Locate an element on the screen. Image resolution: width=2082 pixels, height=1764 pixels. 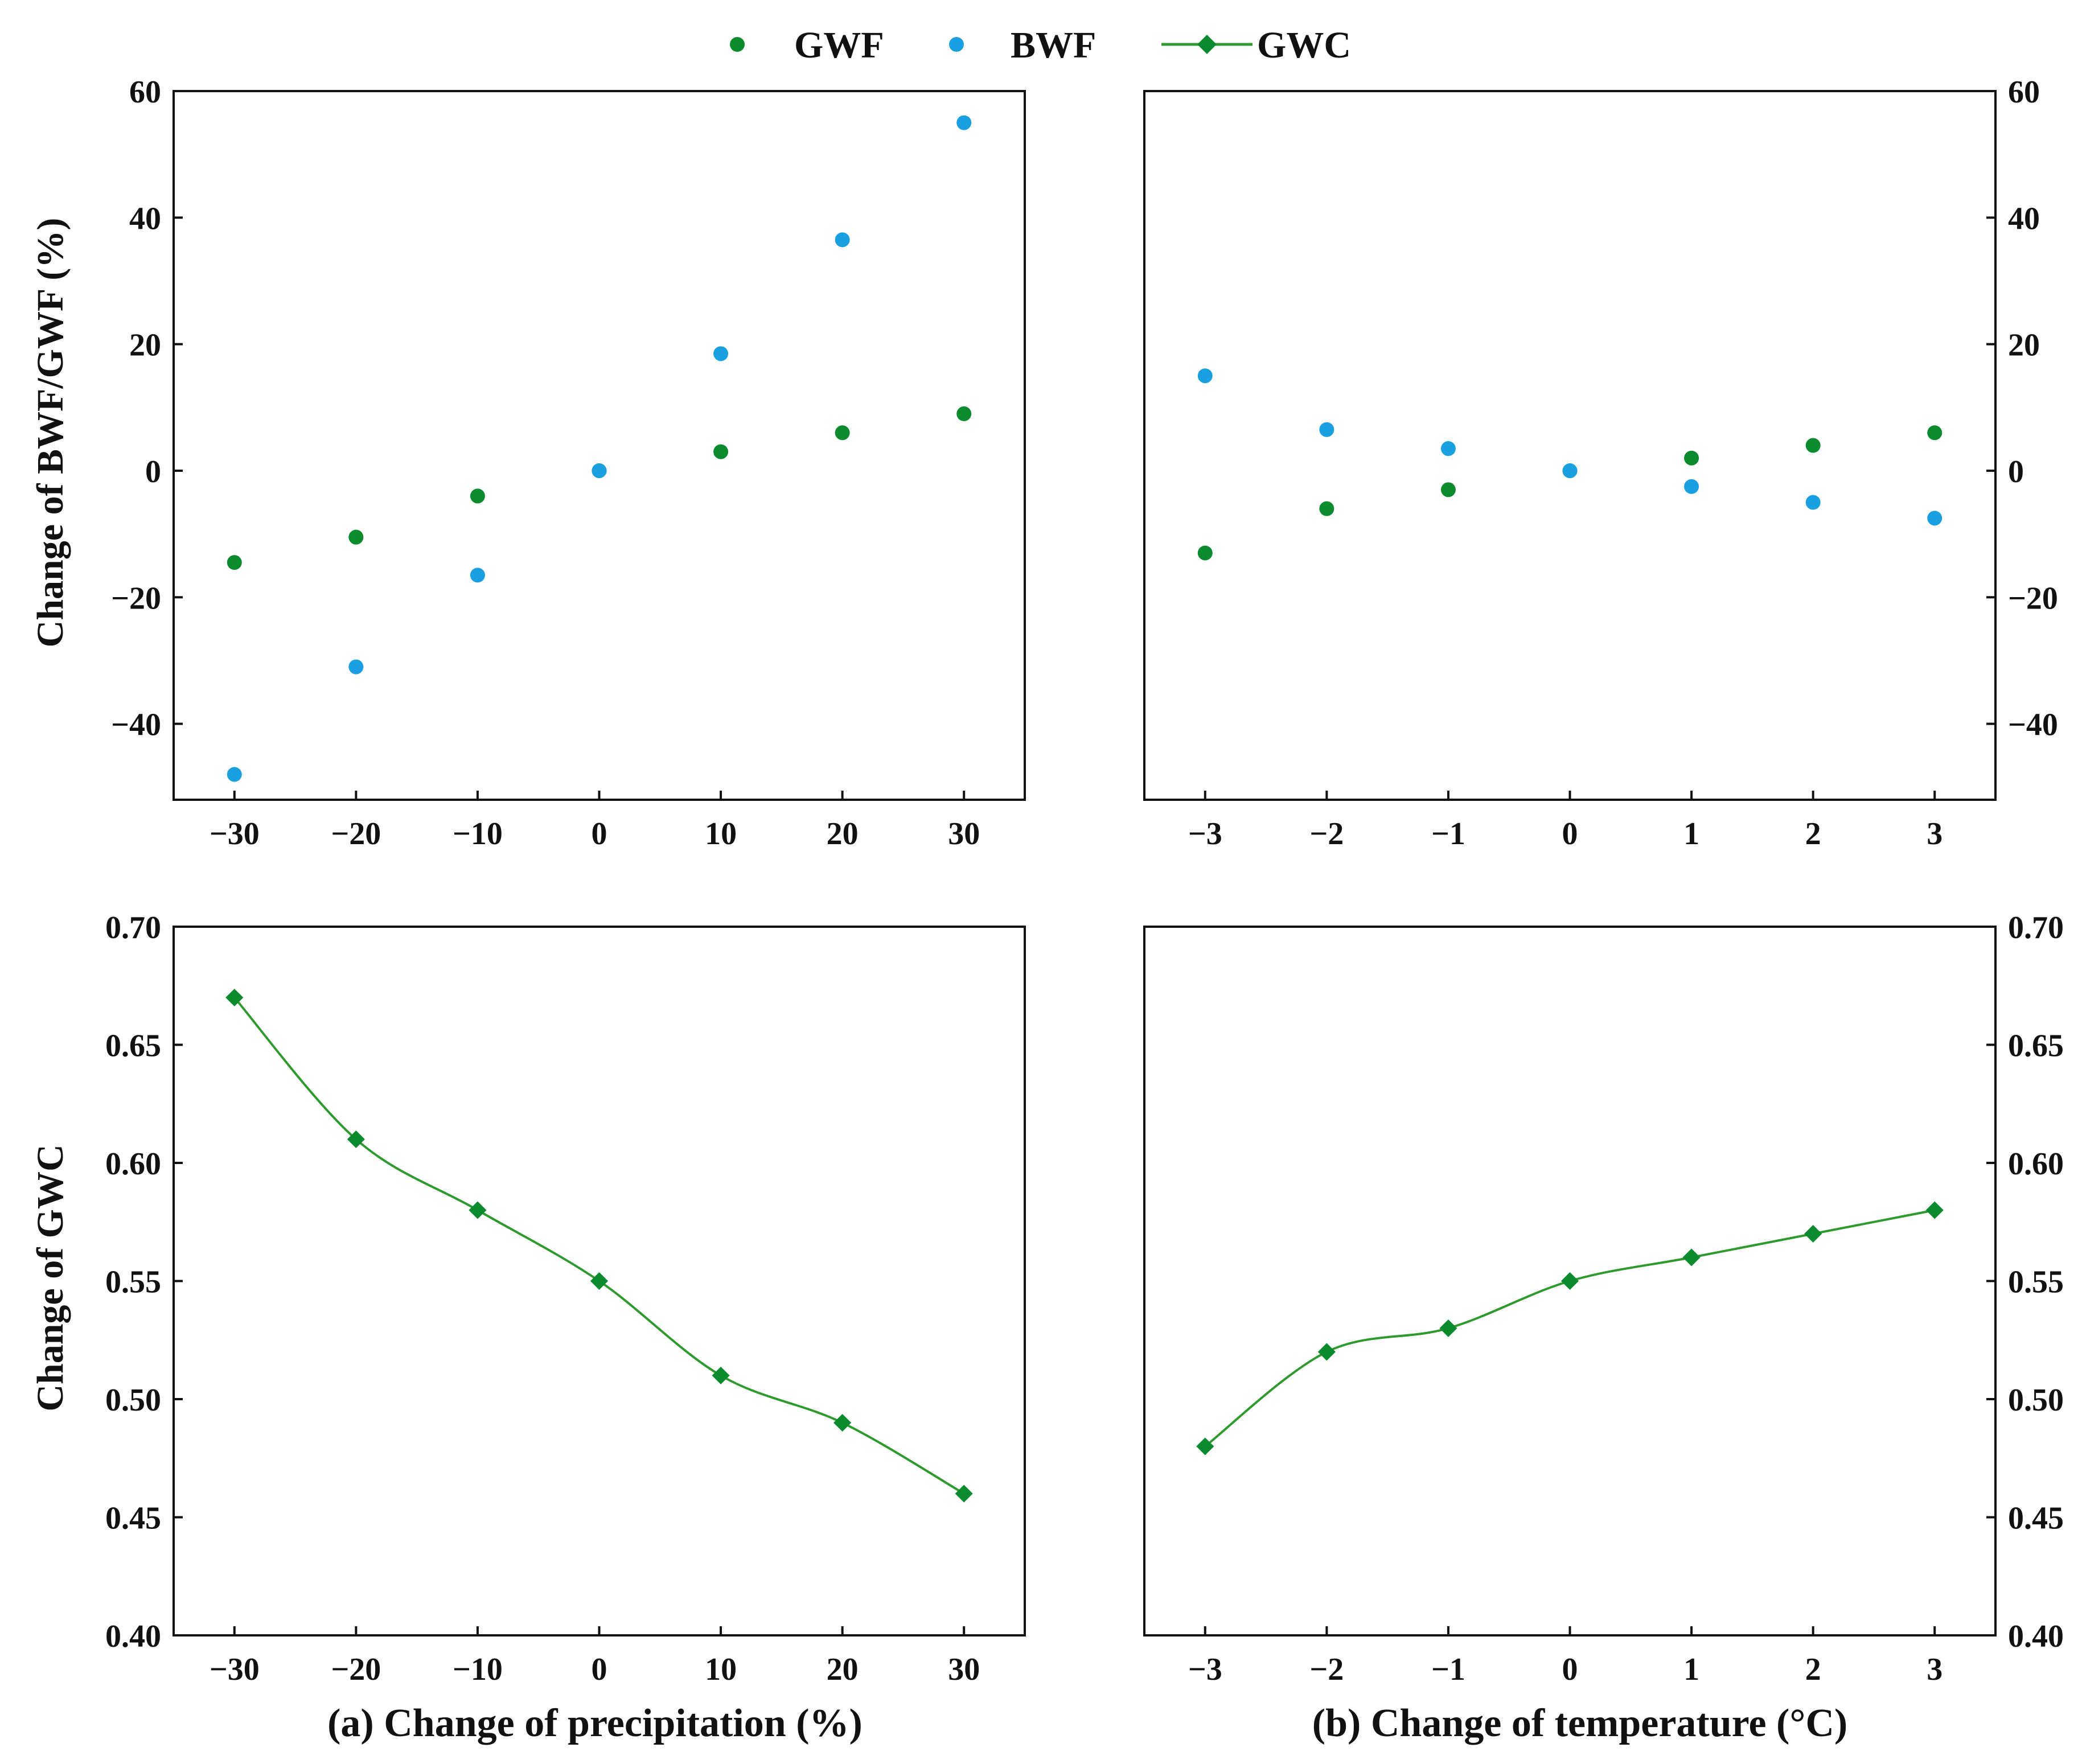
y-tick-label: 0.70 is located at coordinates (133, 927).